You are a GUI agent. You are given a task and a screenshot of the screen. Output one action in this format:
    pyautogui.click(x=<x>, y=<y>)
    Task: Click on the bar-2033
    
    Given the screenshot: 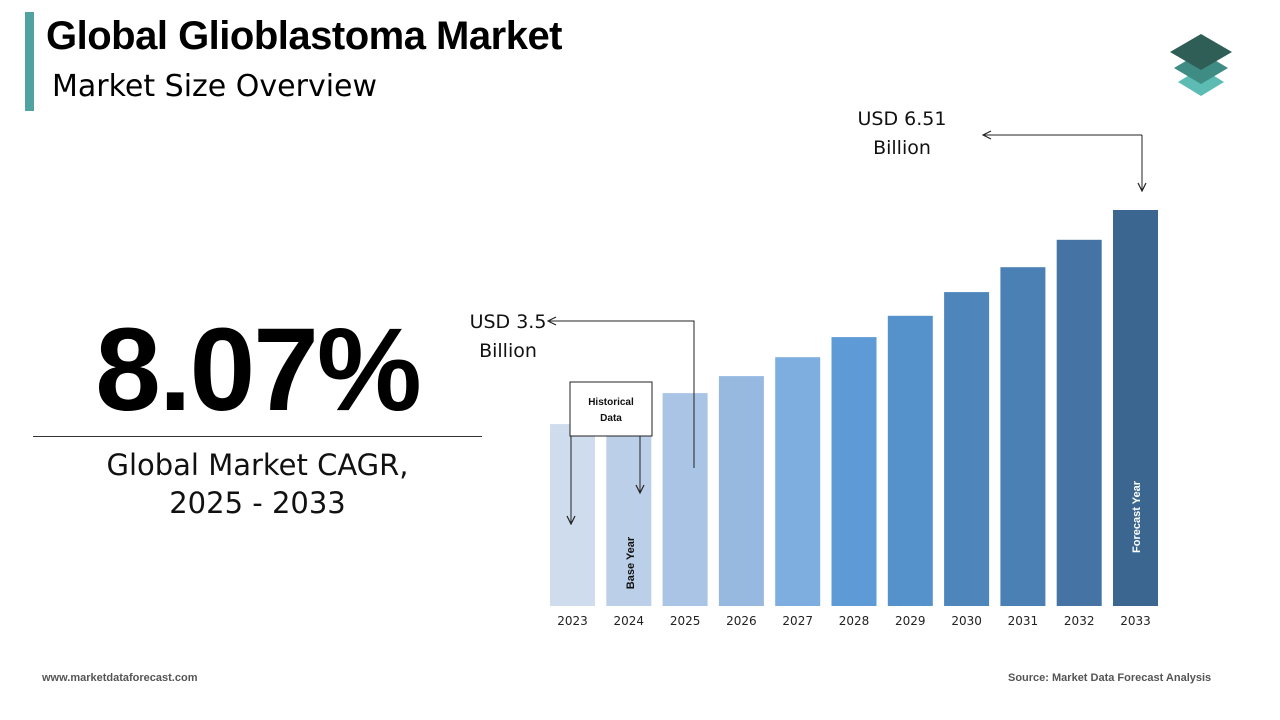 What is the action you would take?
    pyautogui.click(x=1135, y=408)
    